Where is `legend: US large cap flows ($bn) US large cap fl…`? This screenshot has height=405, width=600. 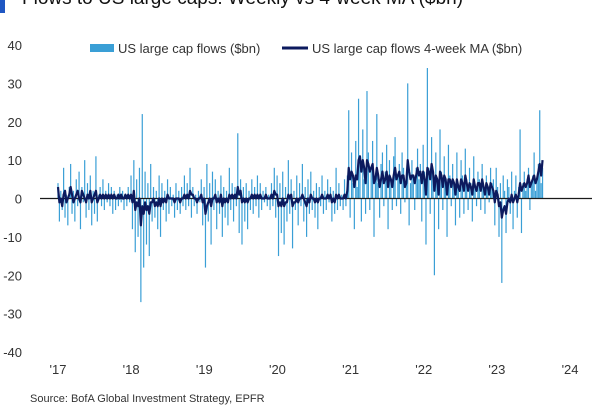 legend: US large cap flows ($bn) US large cap fl… is located at coordinates (306, 48).